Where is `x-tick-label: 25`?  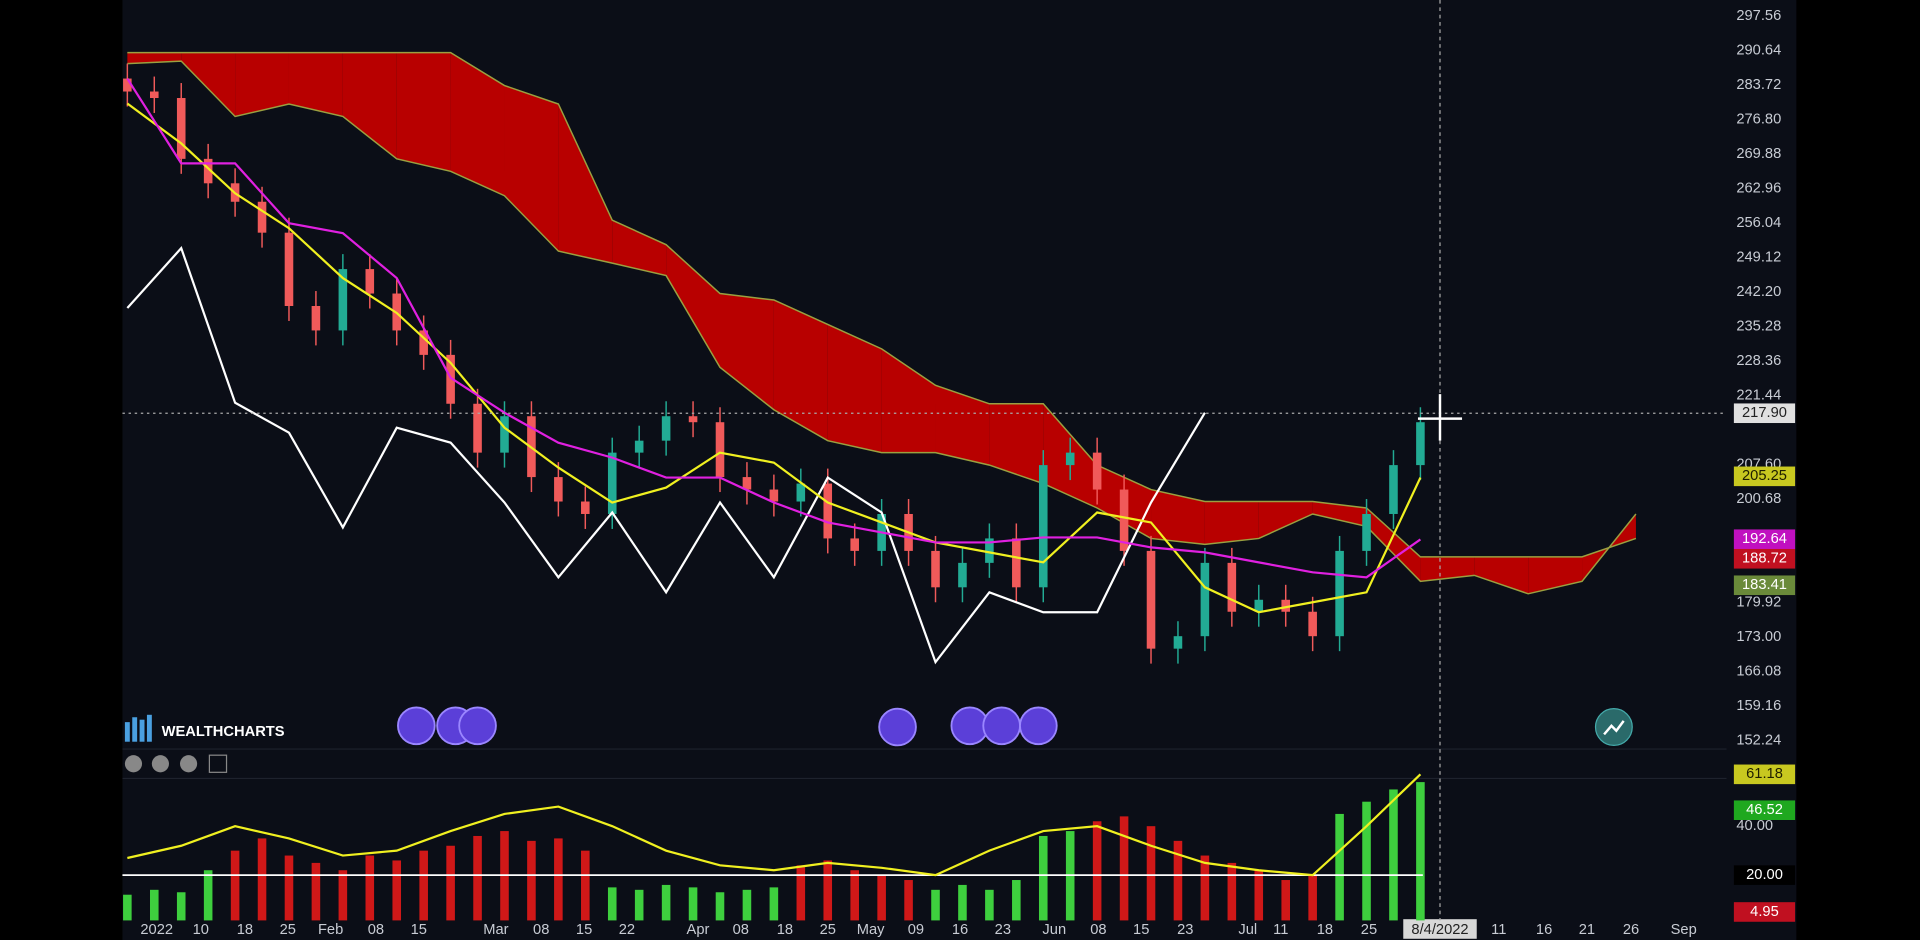 x-tick-label: 25 is located at coordinates (828, 930).